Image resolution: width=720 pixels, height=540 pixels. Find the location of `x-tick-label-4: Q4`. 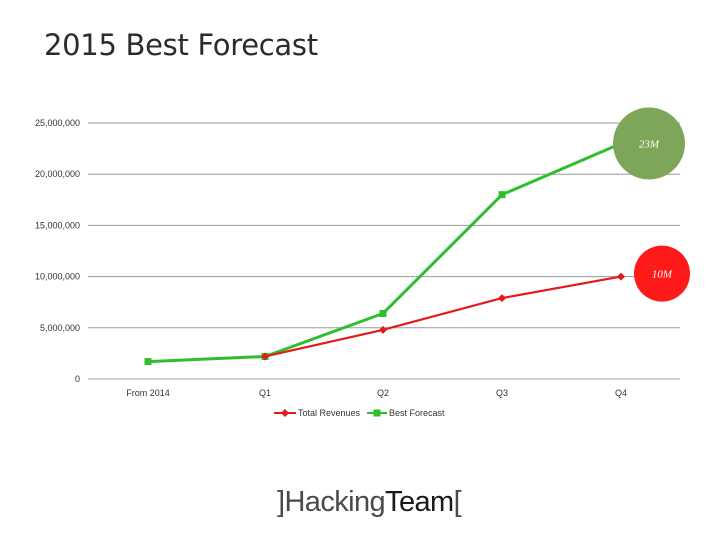

x-tick-label-4: Q4 is located at coordinates (621, 393).